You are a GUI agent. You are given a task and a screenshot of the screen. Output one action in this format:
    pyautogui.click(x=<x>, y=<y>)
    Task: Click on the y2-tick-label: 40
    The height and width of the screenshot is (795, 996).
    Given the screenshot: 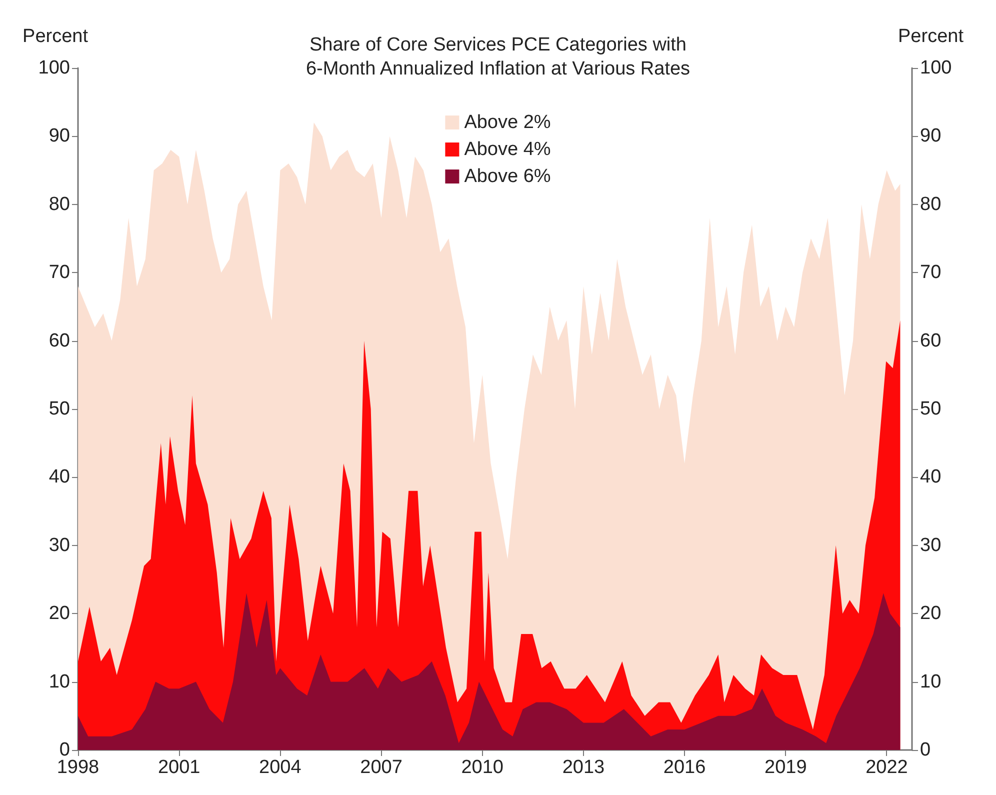 What is the action you would take?
    pyautogui.click(x=931, y=477)
    